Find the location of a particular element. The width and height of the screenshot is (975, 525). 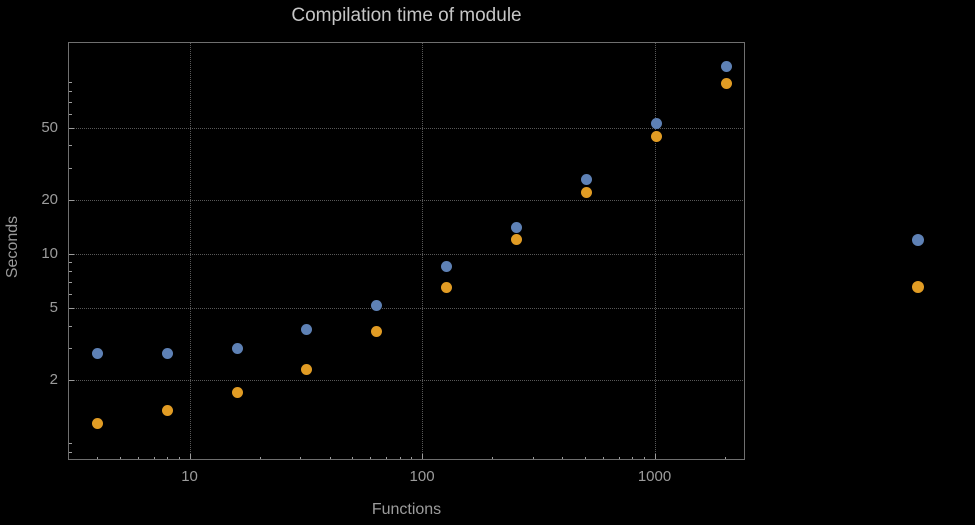

x-axis-label: Functions is located at coordinates (406, 509).